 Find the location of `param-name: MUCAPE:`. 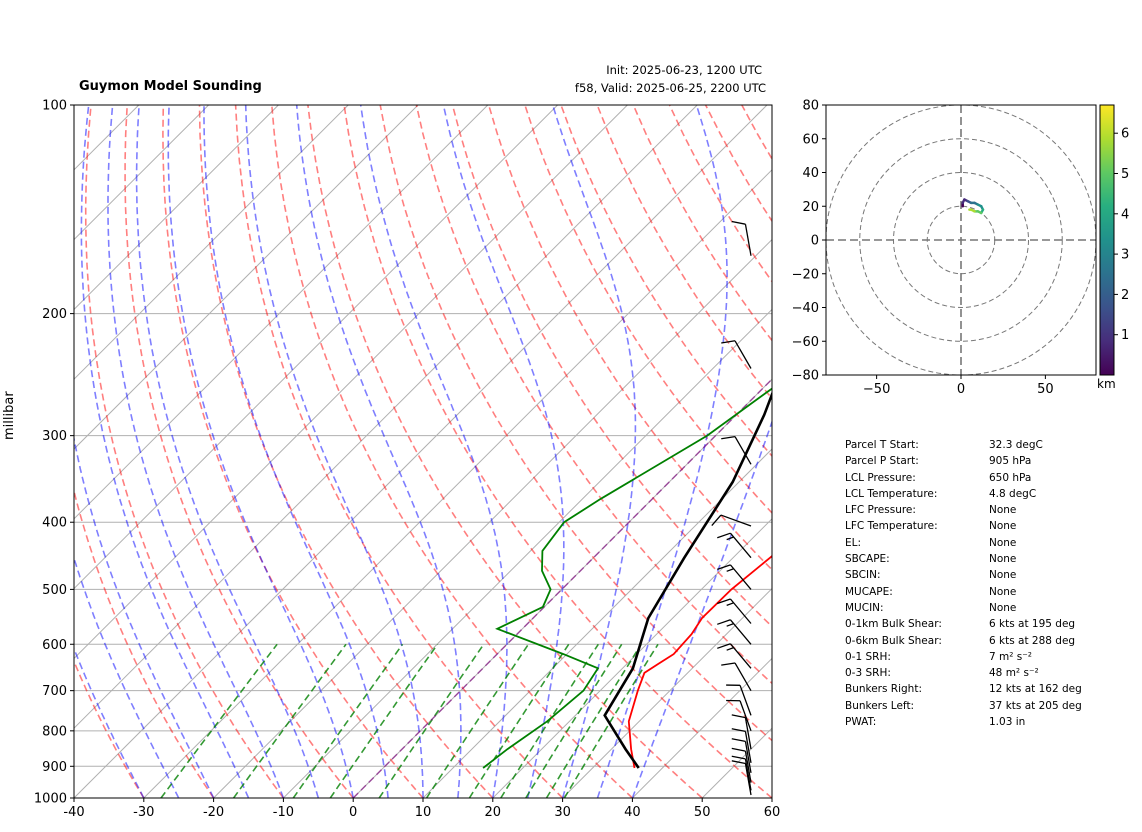

param-name: MUCAPE: is located at coordinates (869, 591).